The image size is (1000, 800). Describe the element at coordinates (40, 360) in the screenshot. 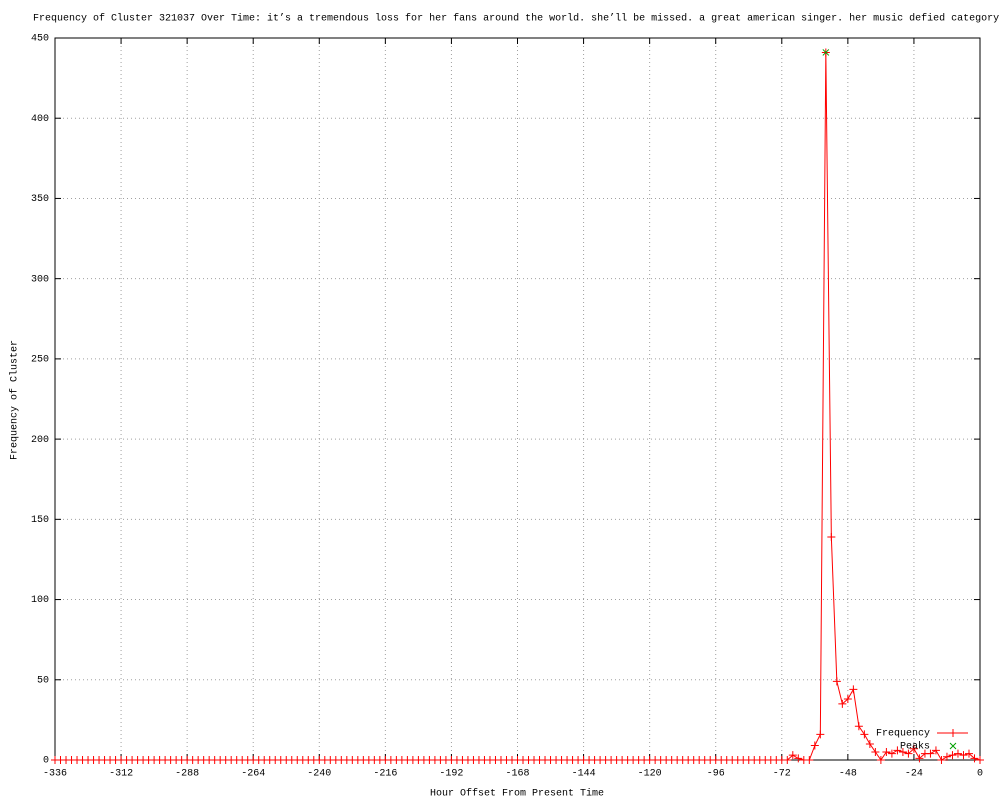

I see `y-tick-label: 250` at that location.